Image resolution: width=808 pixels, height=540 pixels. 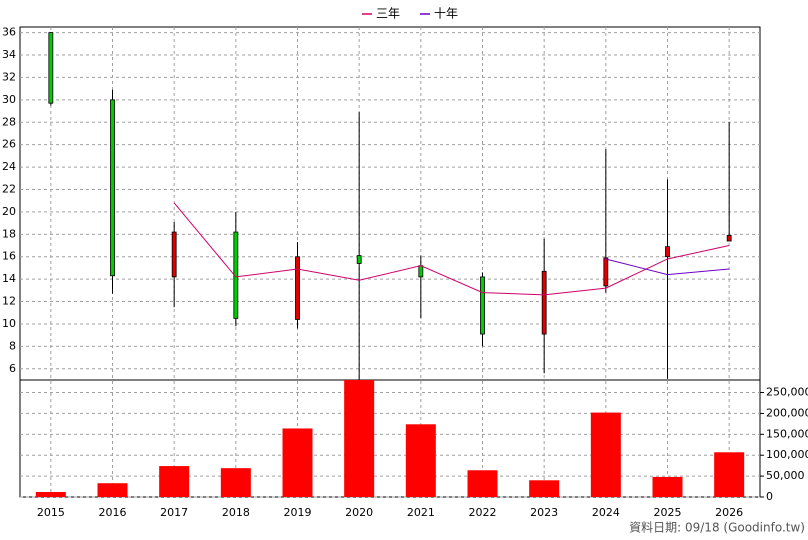 What do you see at coordinates (9, 99) in the screenshot?
I see `y-tick-label: 30` at bounding box center [9, 99].